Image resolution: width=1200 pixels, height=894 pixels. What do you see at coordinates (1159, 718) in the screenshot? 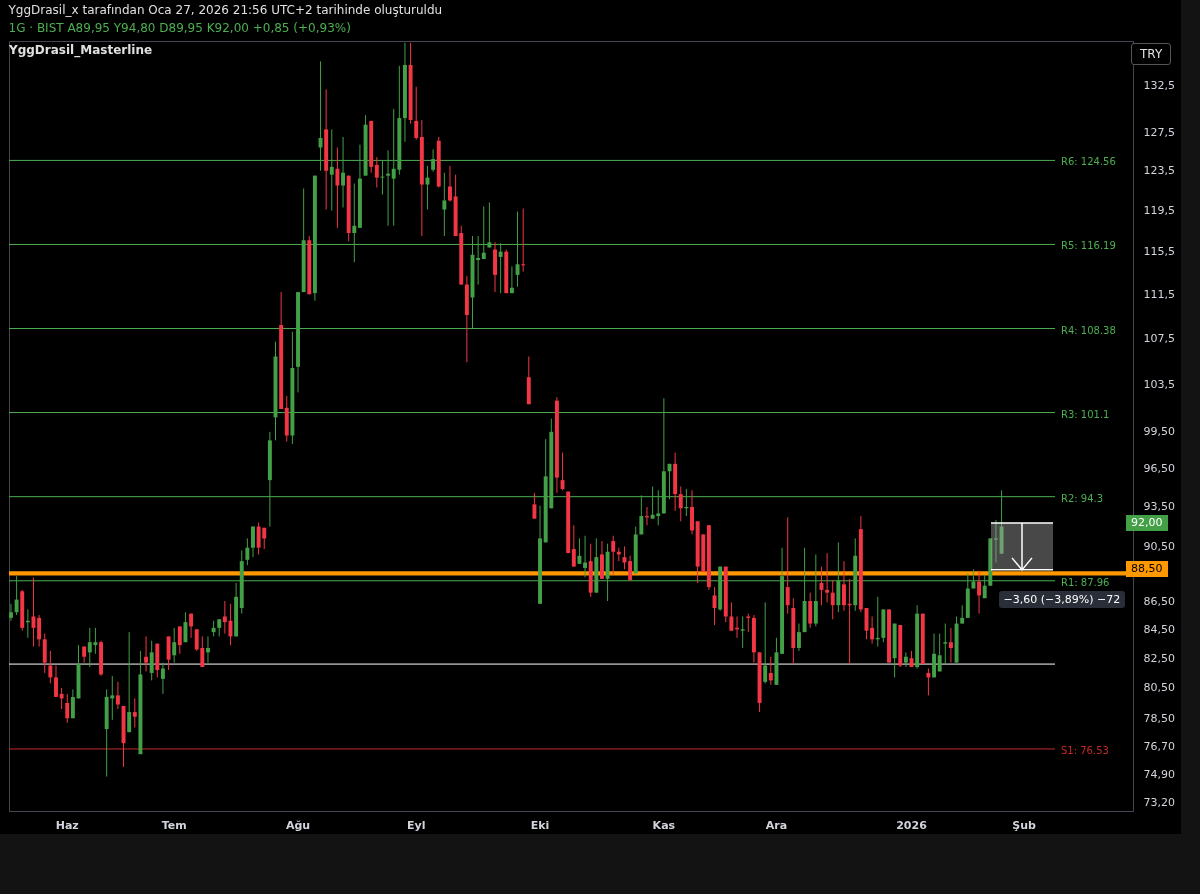
I see `y-tick-label: 78,50` at bounding box center [1159, 718].